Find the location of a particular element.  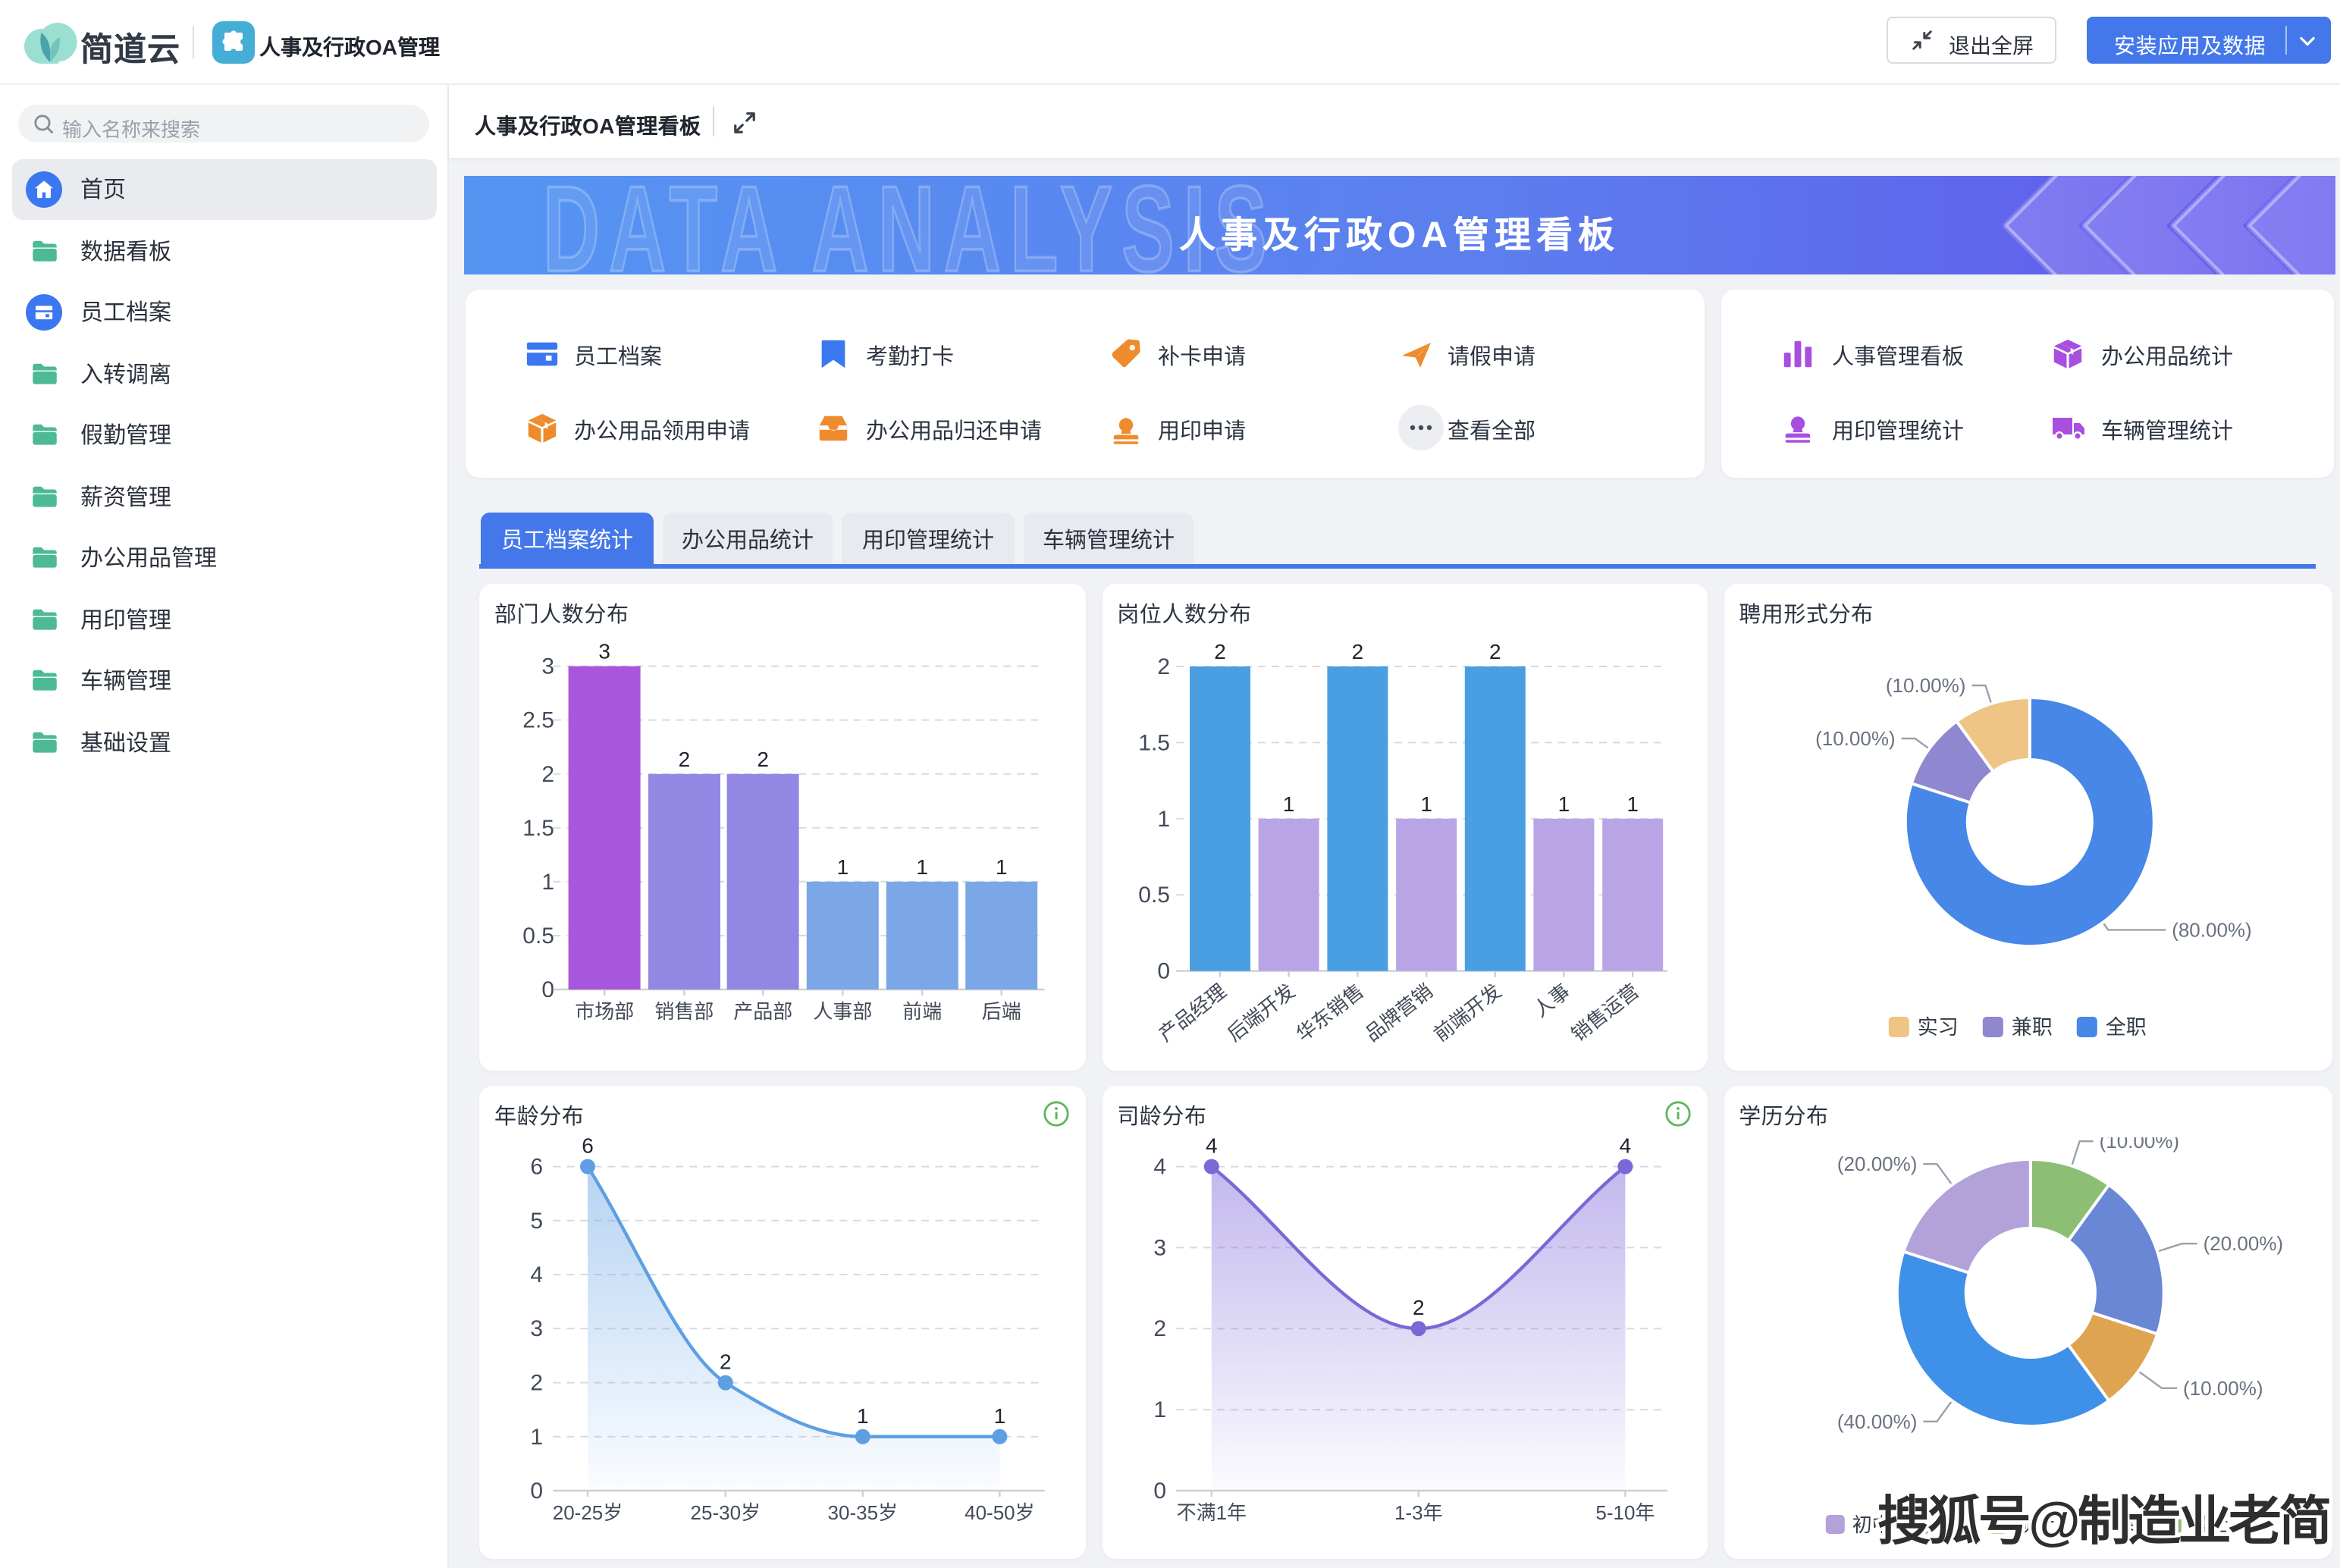

svg-text: 产品经理 is located at coordinates (1191, 1013).